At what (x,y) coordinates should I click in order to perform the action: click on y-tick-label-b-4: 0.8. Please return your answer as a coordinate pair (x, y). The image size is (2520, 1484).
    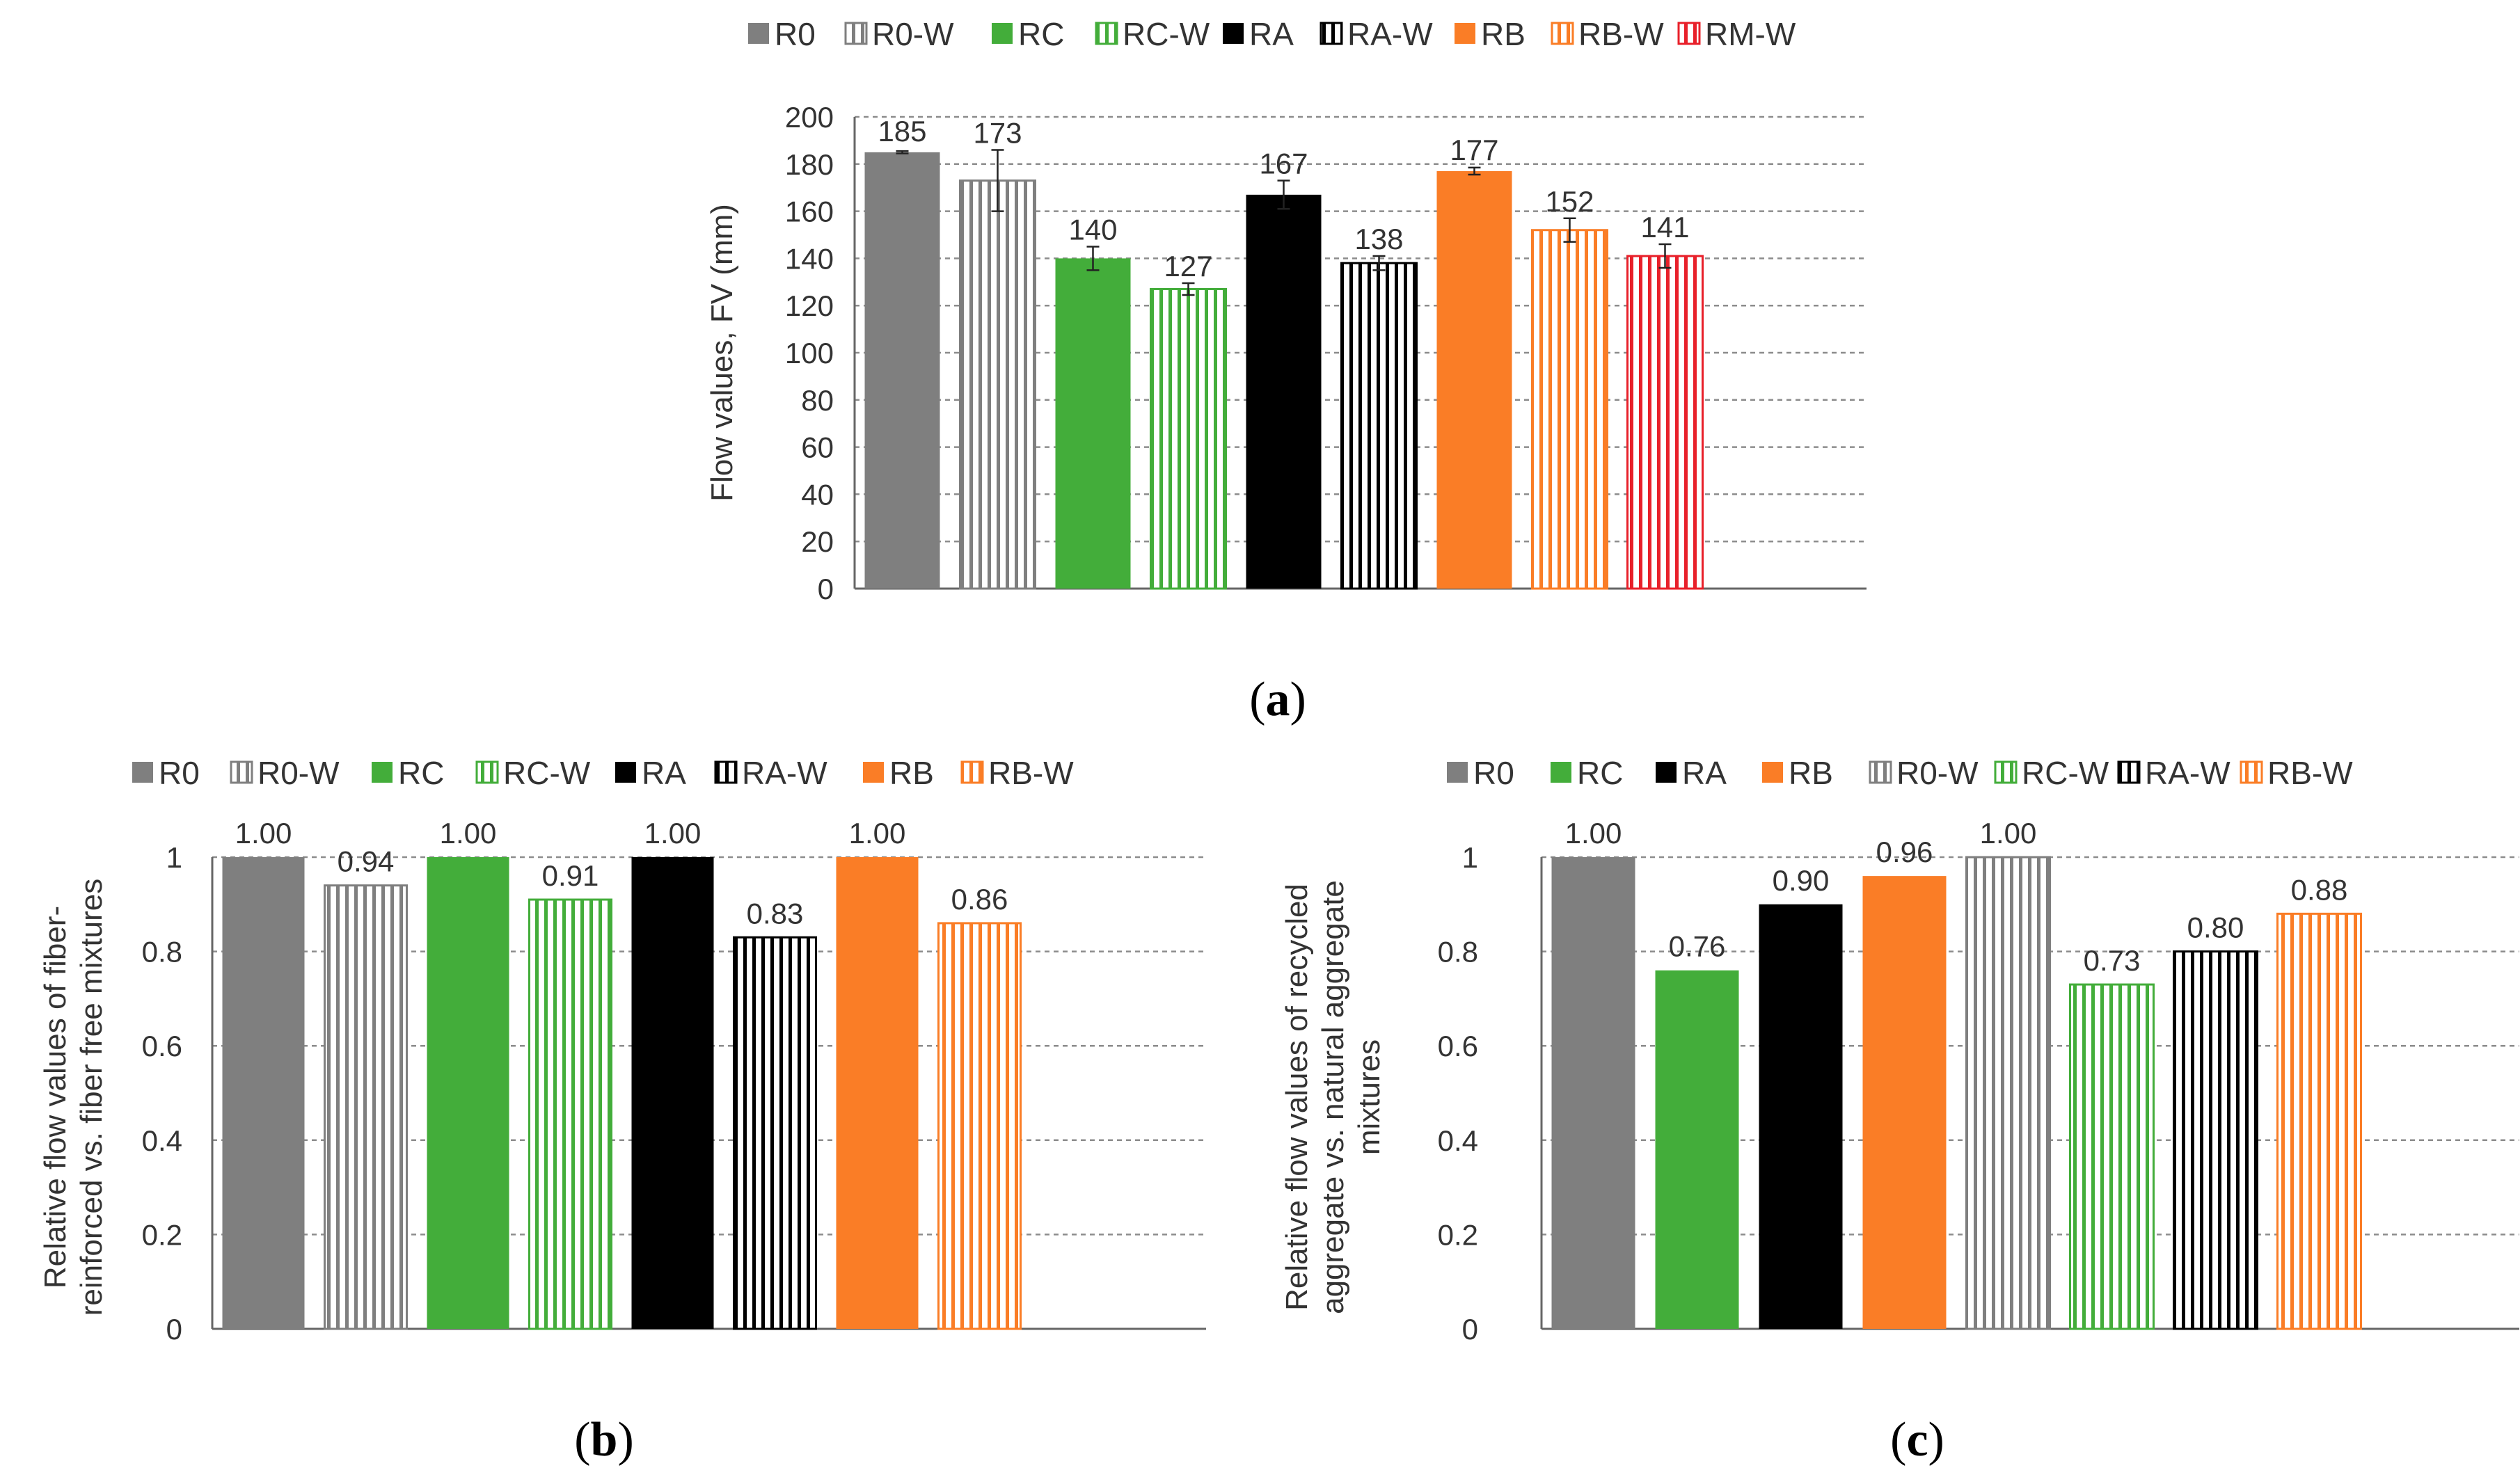
    Looking at the image, I should click on (162, 952).